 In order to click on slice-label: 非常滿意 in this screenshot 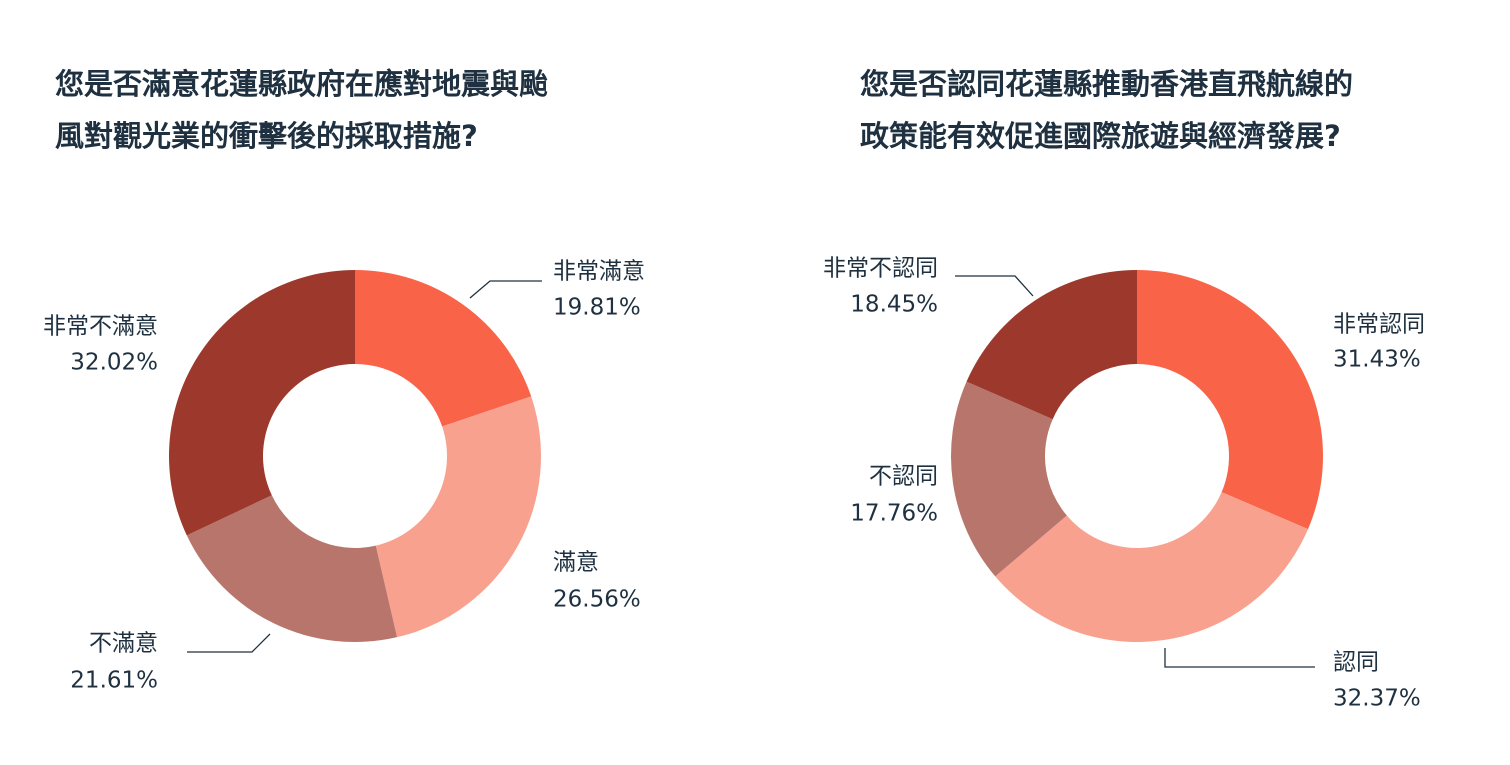, I will do `click(599, 272)`.